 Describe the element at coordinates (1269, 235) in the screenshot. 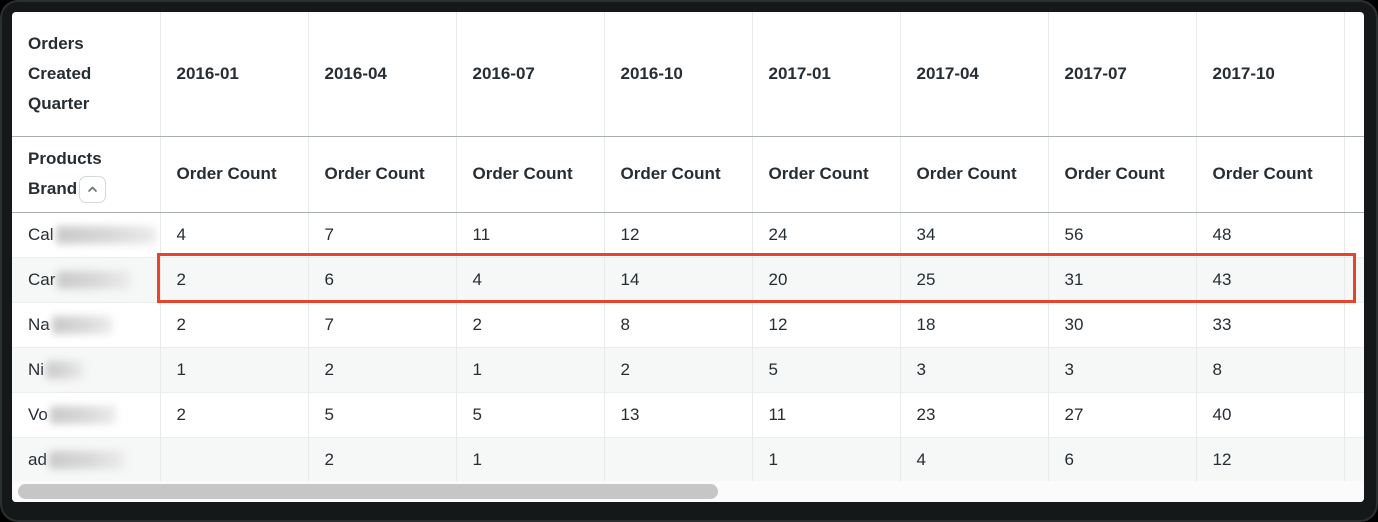

I see `order-count-cell: 48` at that location.